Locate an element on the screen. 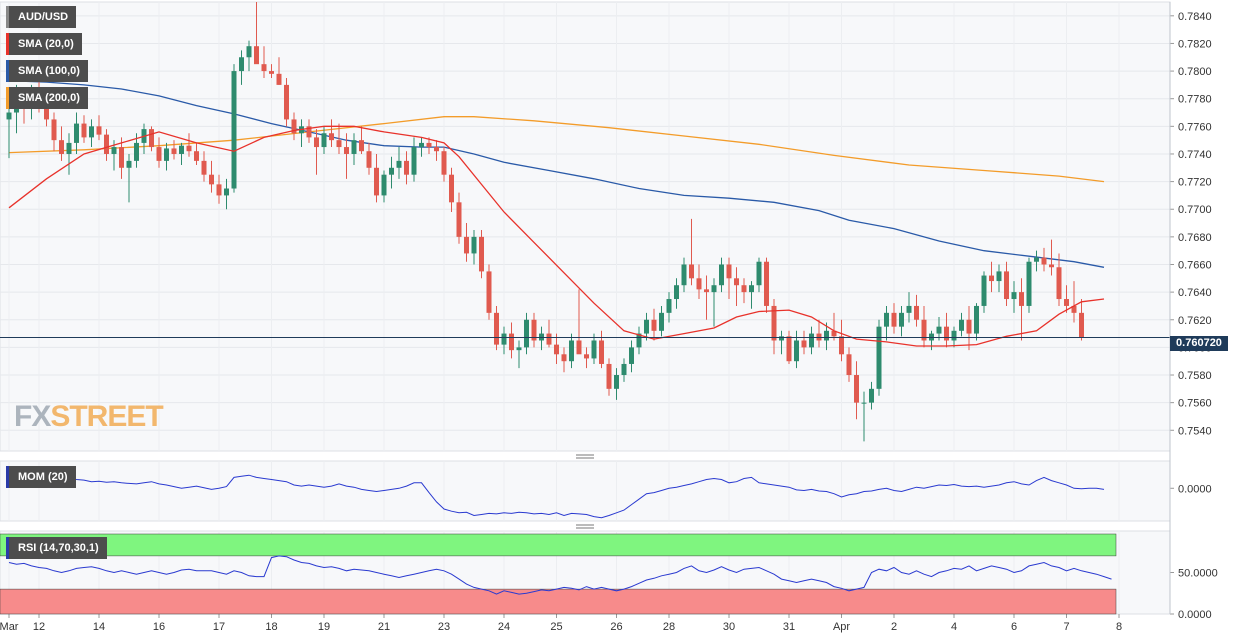 The width and height of the screenshot is (1242, 642). y-tick-label: 0.7700 is located at coordinates (1195, 210).